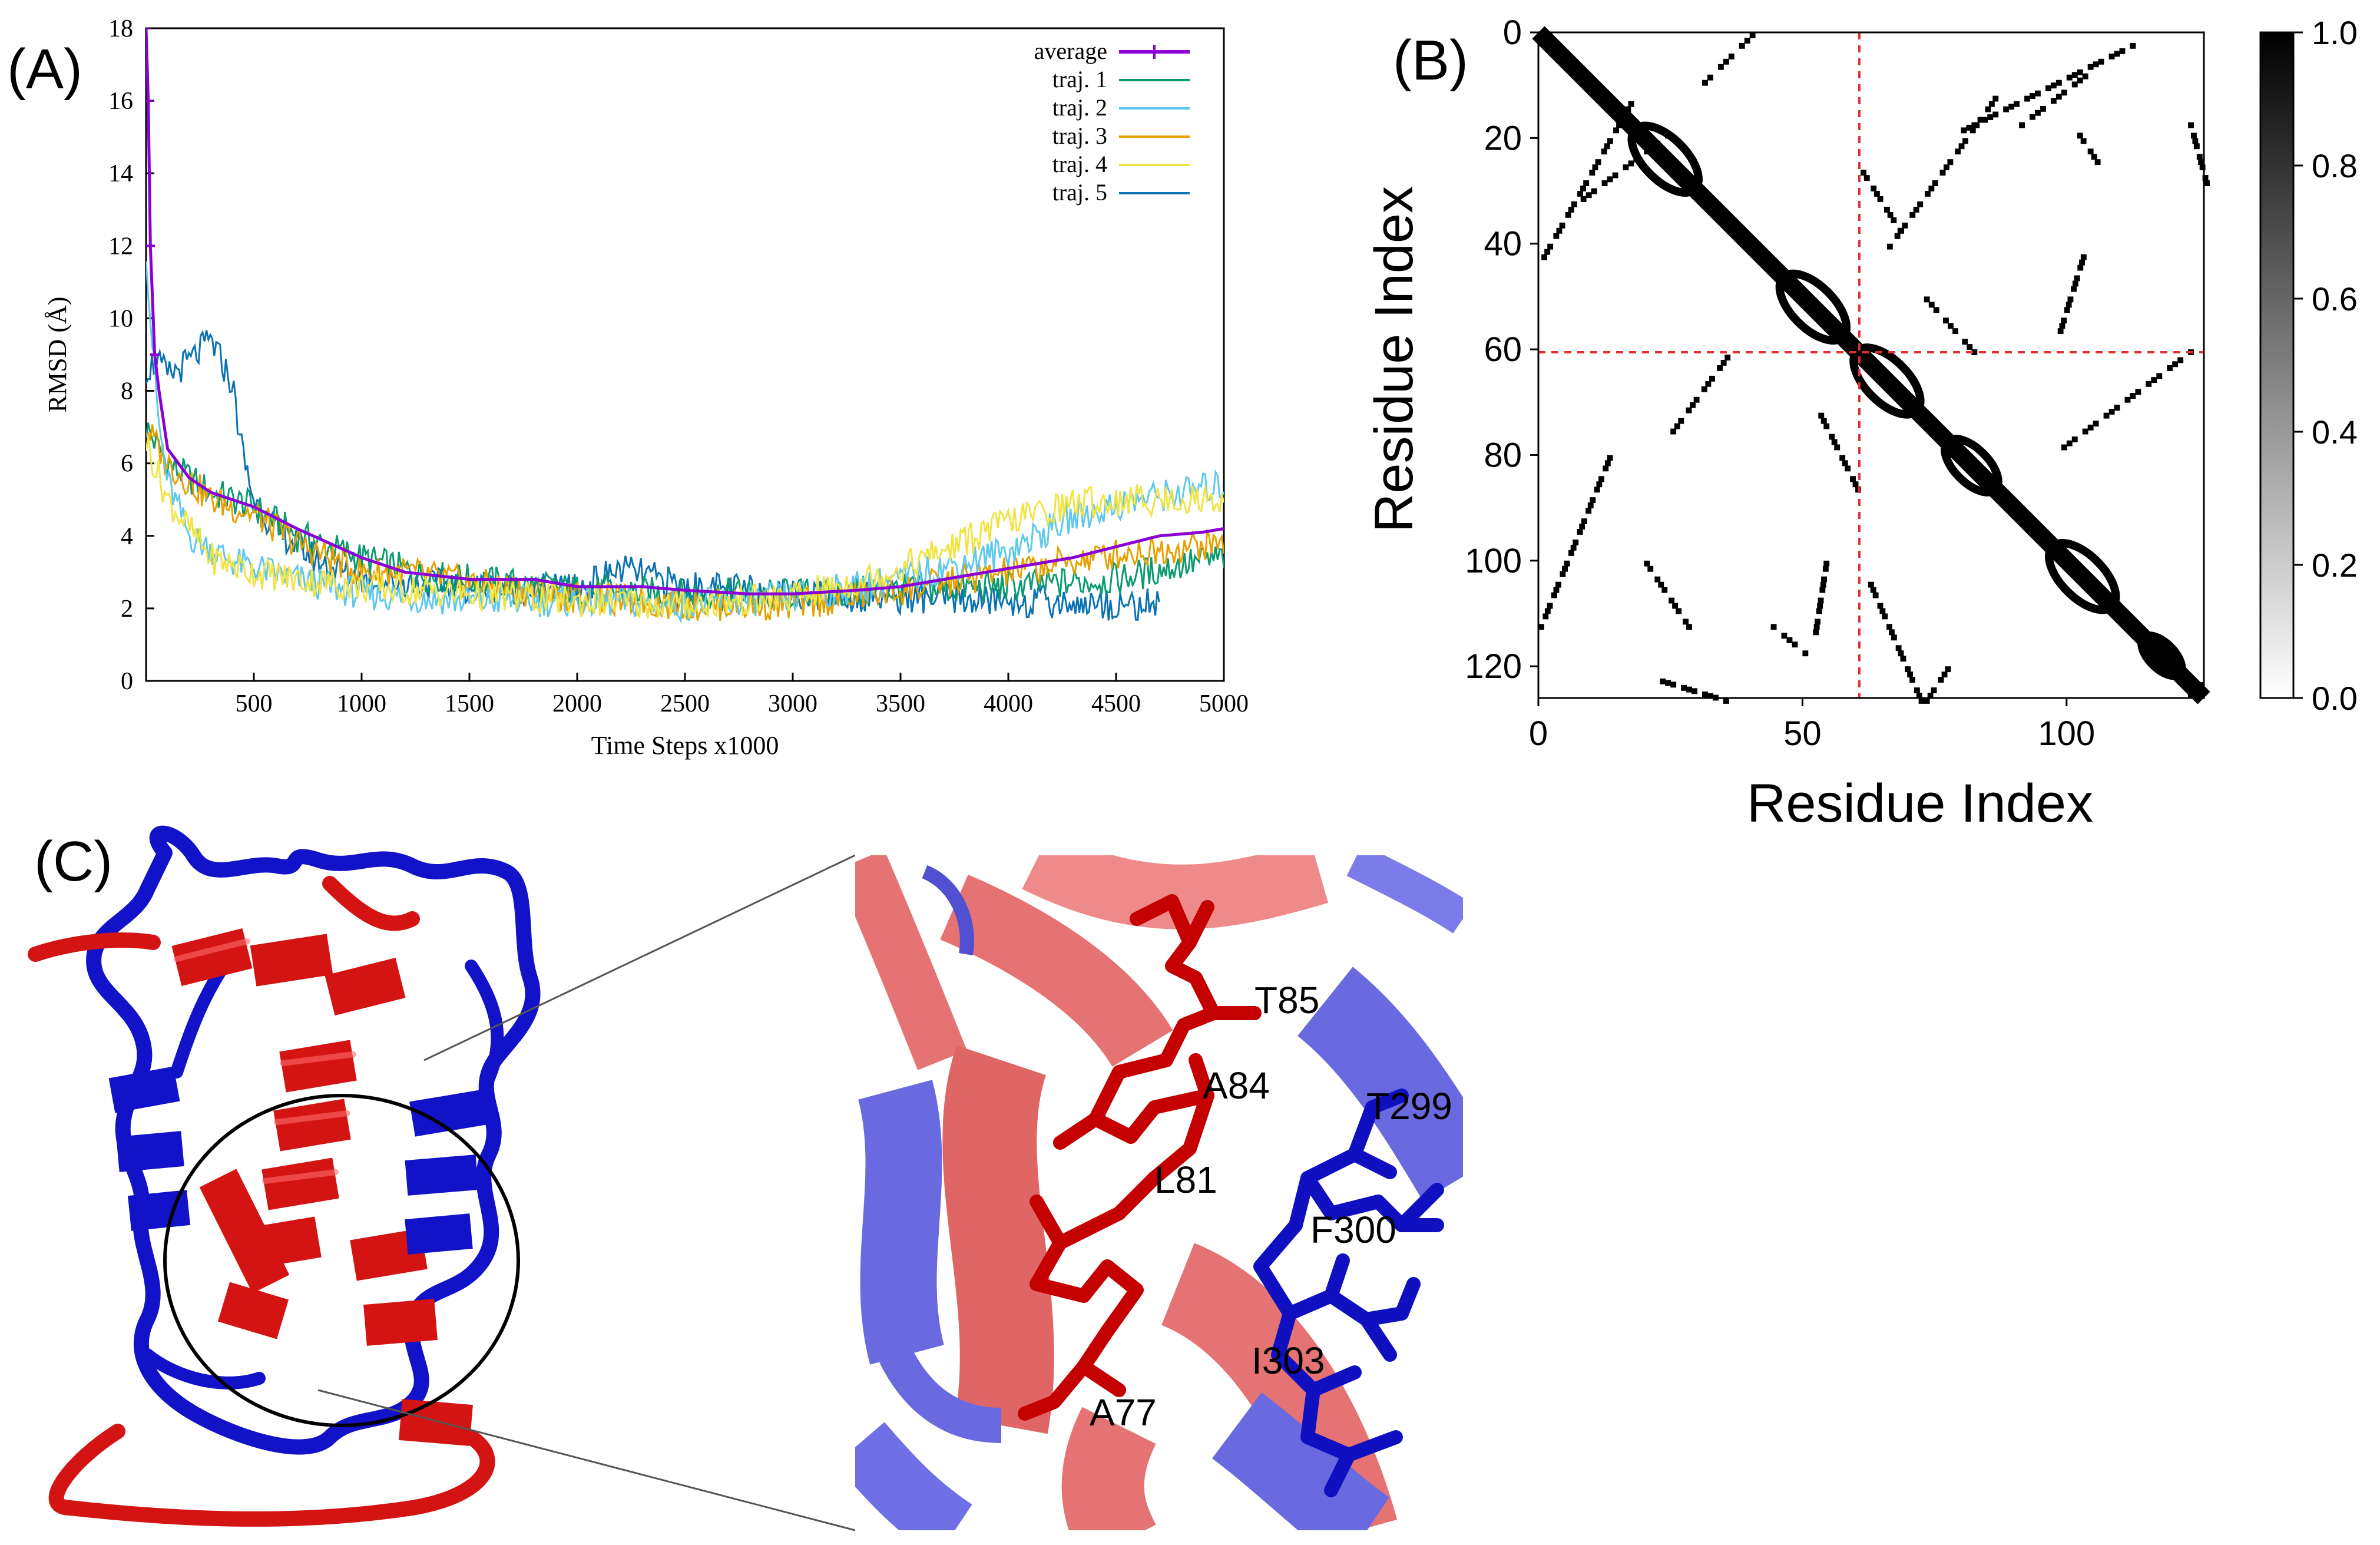  What do you see at coordinates (127, 609) in the screenshot?
I see `rmsd-y-tick-label: 2` at bounding box center [127, 609].